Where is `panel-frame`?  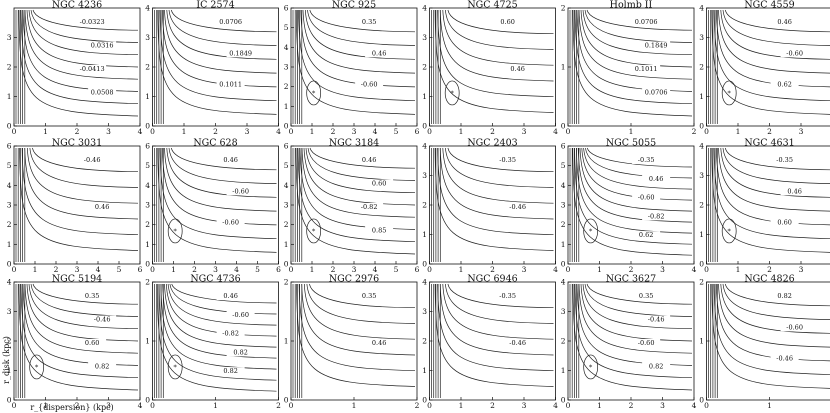 panel-frame is located at coordinates (354, 67).